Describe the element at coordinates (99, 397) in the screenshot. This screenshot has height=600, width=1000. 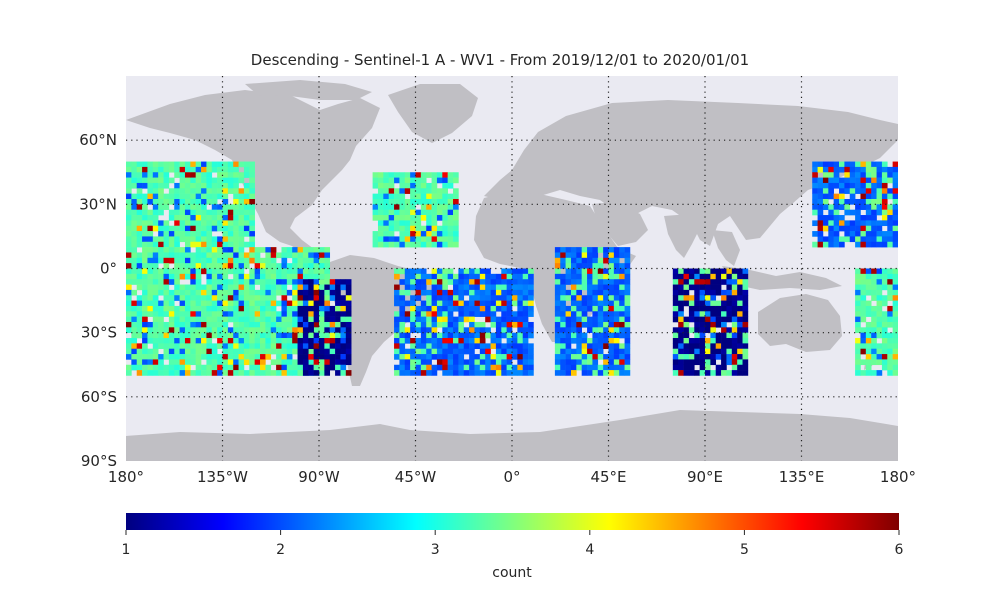
I see `latitude-label: 60°S` at that location.